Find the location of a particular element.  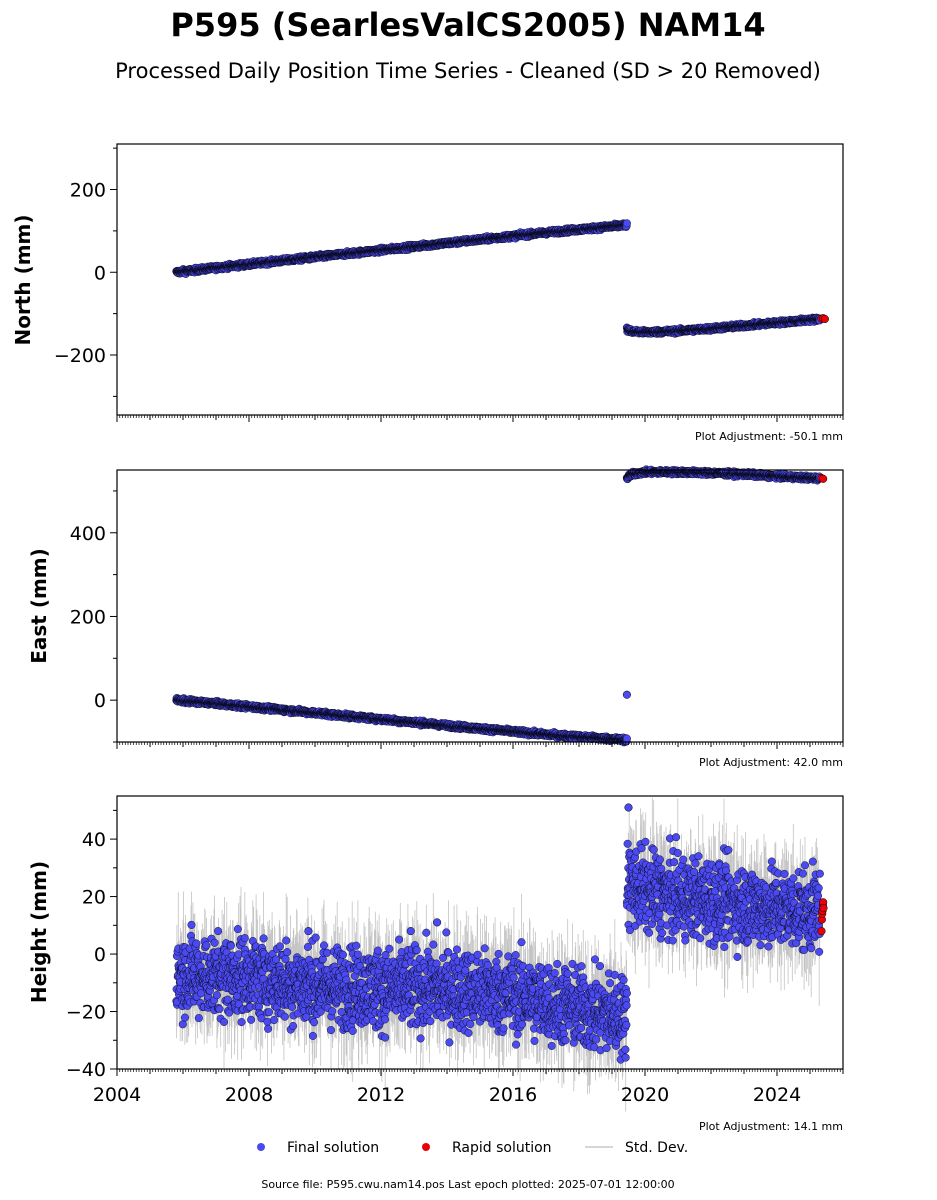

north-y-tick-label: 200 is located at coordinates (88, 191).